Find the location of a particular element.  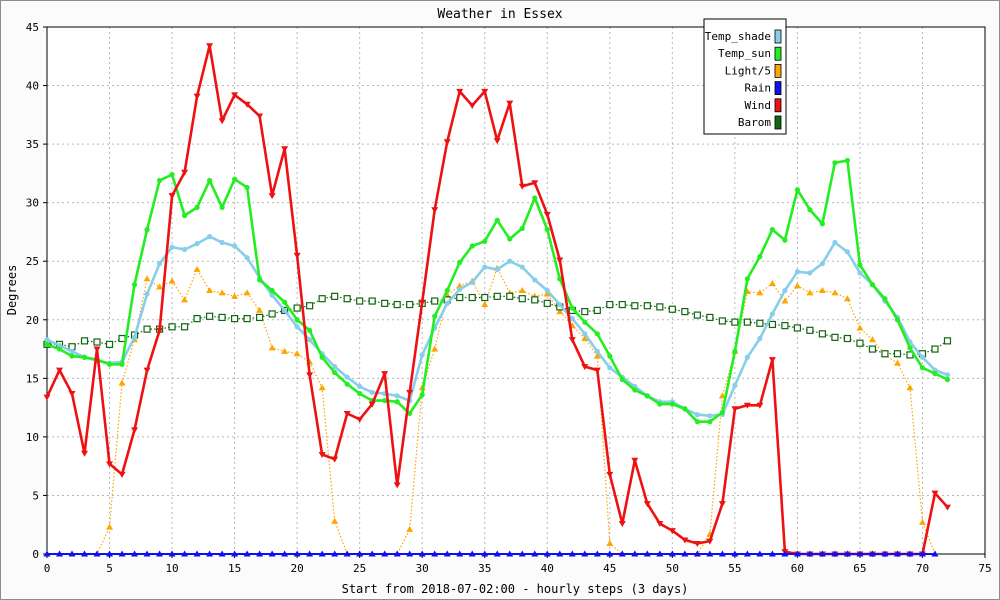

legend-label: Light/5 is located at coordinates (748, 70).